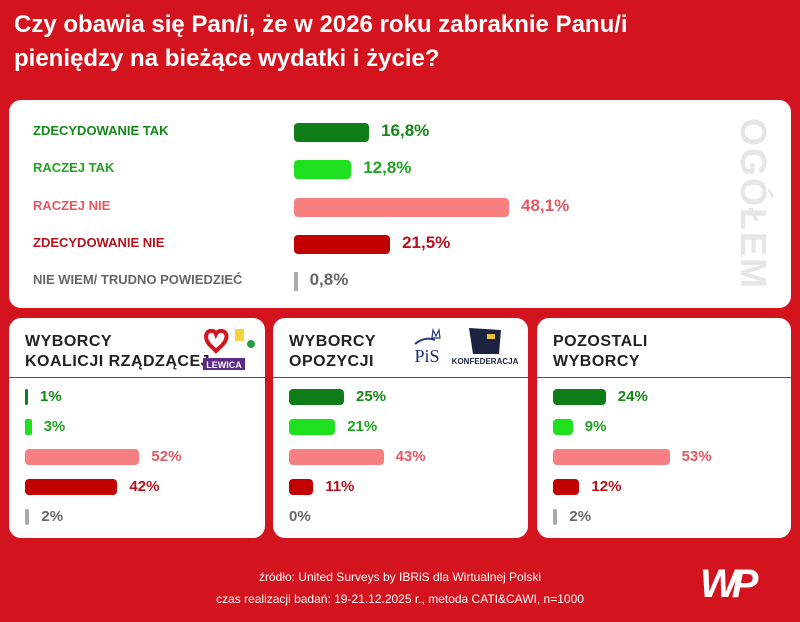  I want to click on others-title-1: POZOSTALI, so click(600, 341).